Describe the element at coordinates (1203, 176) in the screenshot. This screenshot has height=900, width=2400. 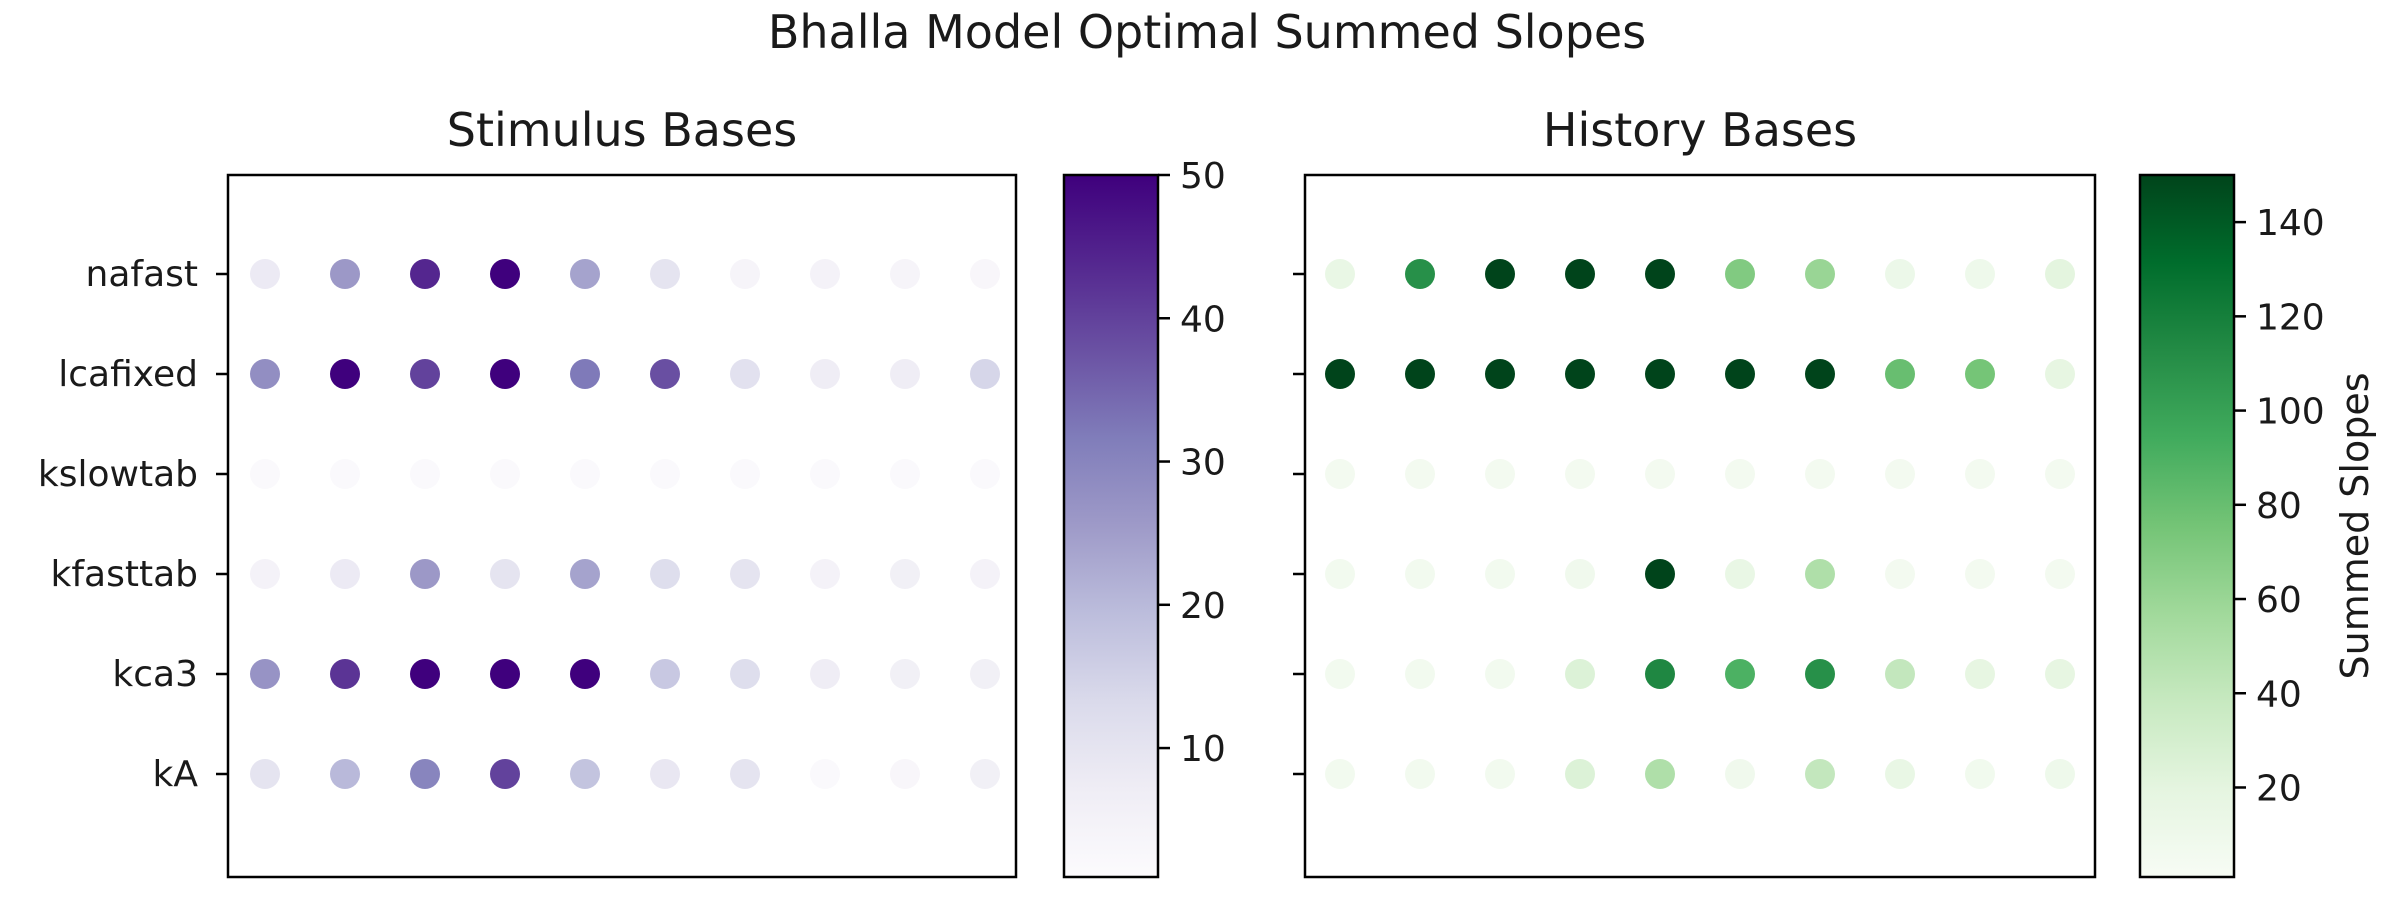
I see `colorbar-tick-label: 50` at that location.